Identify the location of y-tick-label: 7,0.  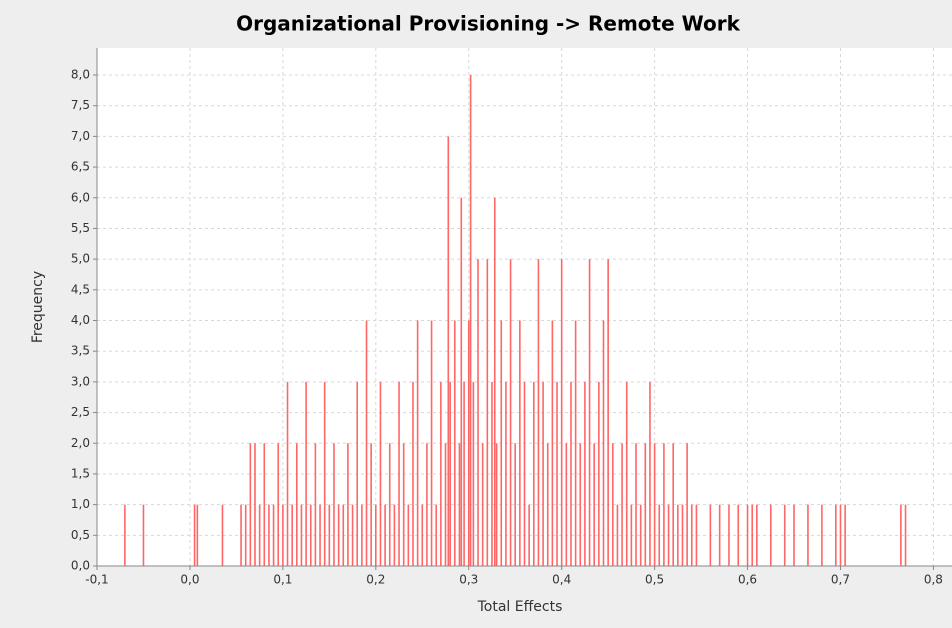
(80, 136).